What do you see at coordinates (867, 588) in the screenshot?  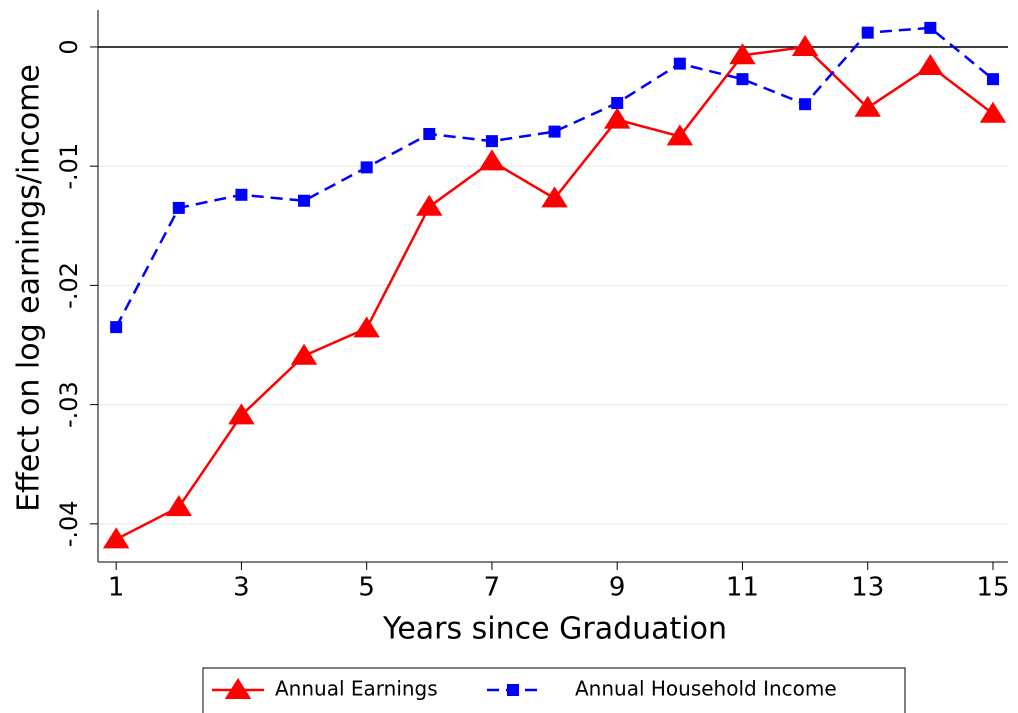 I see `x-tick-label: 13` at bounding box center [867, 588].